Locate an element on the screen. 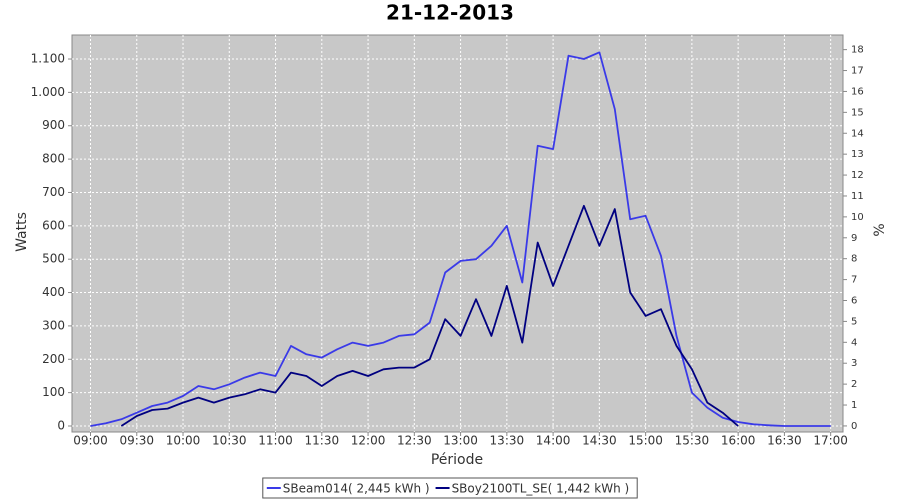  x-tick-label: 17:00 is located at coordinates (830, 441).